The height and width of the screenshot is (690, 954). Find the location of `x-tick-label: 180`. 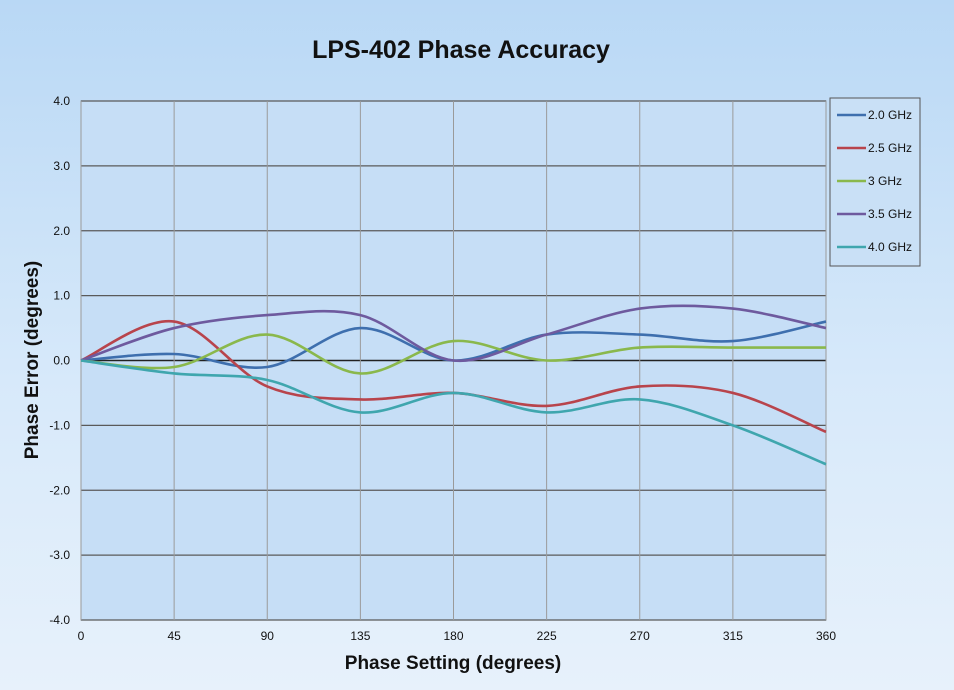

x-tick-label: 180 is located at coordinates (453, 636).